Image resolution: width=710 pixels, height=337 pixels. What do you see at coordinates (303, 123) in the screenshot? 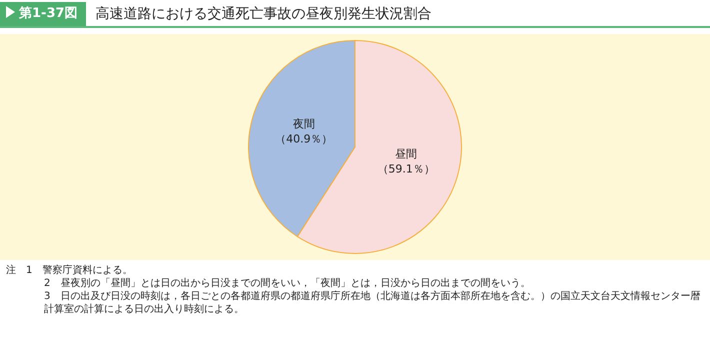
I see `slice-label: 夜間` at bounding box center [303, 123].